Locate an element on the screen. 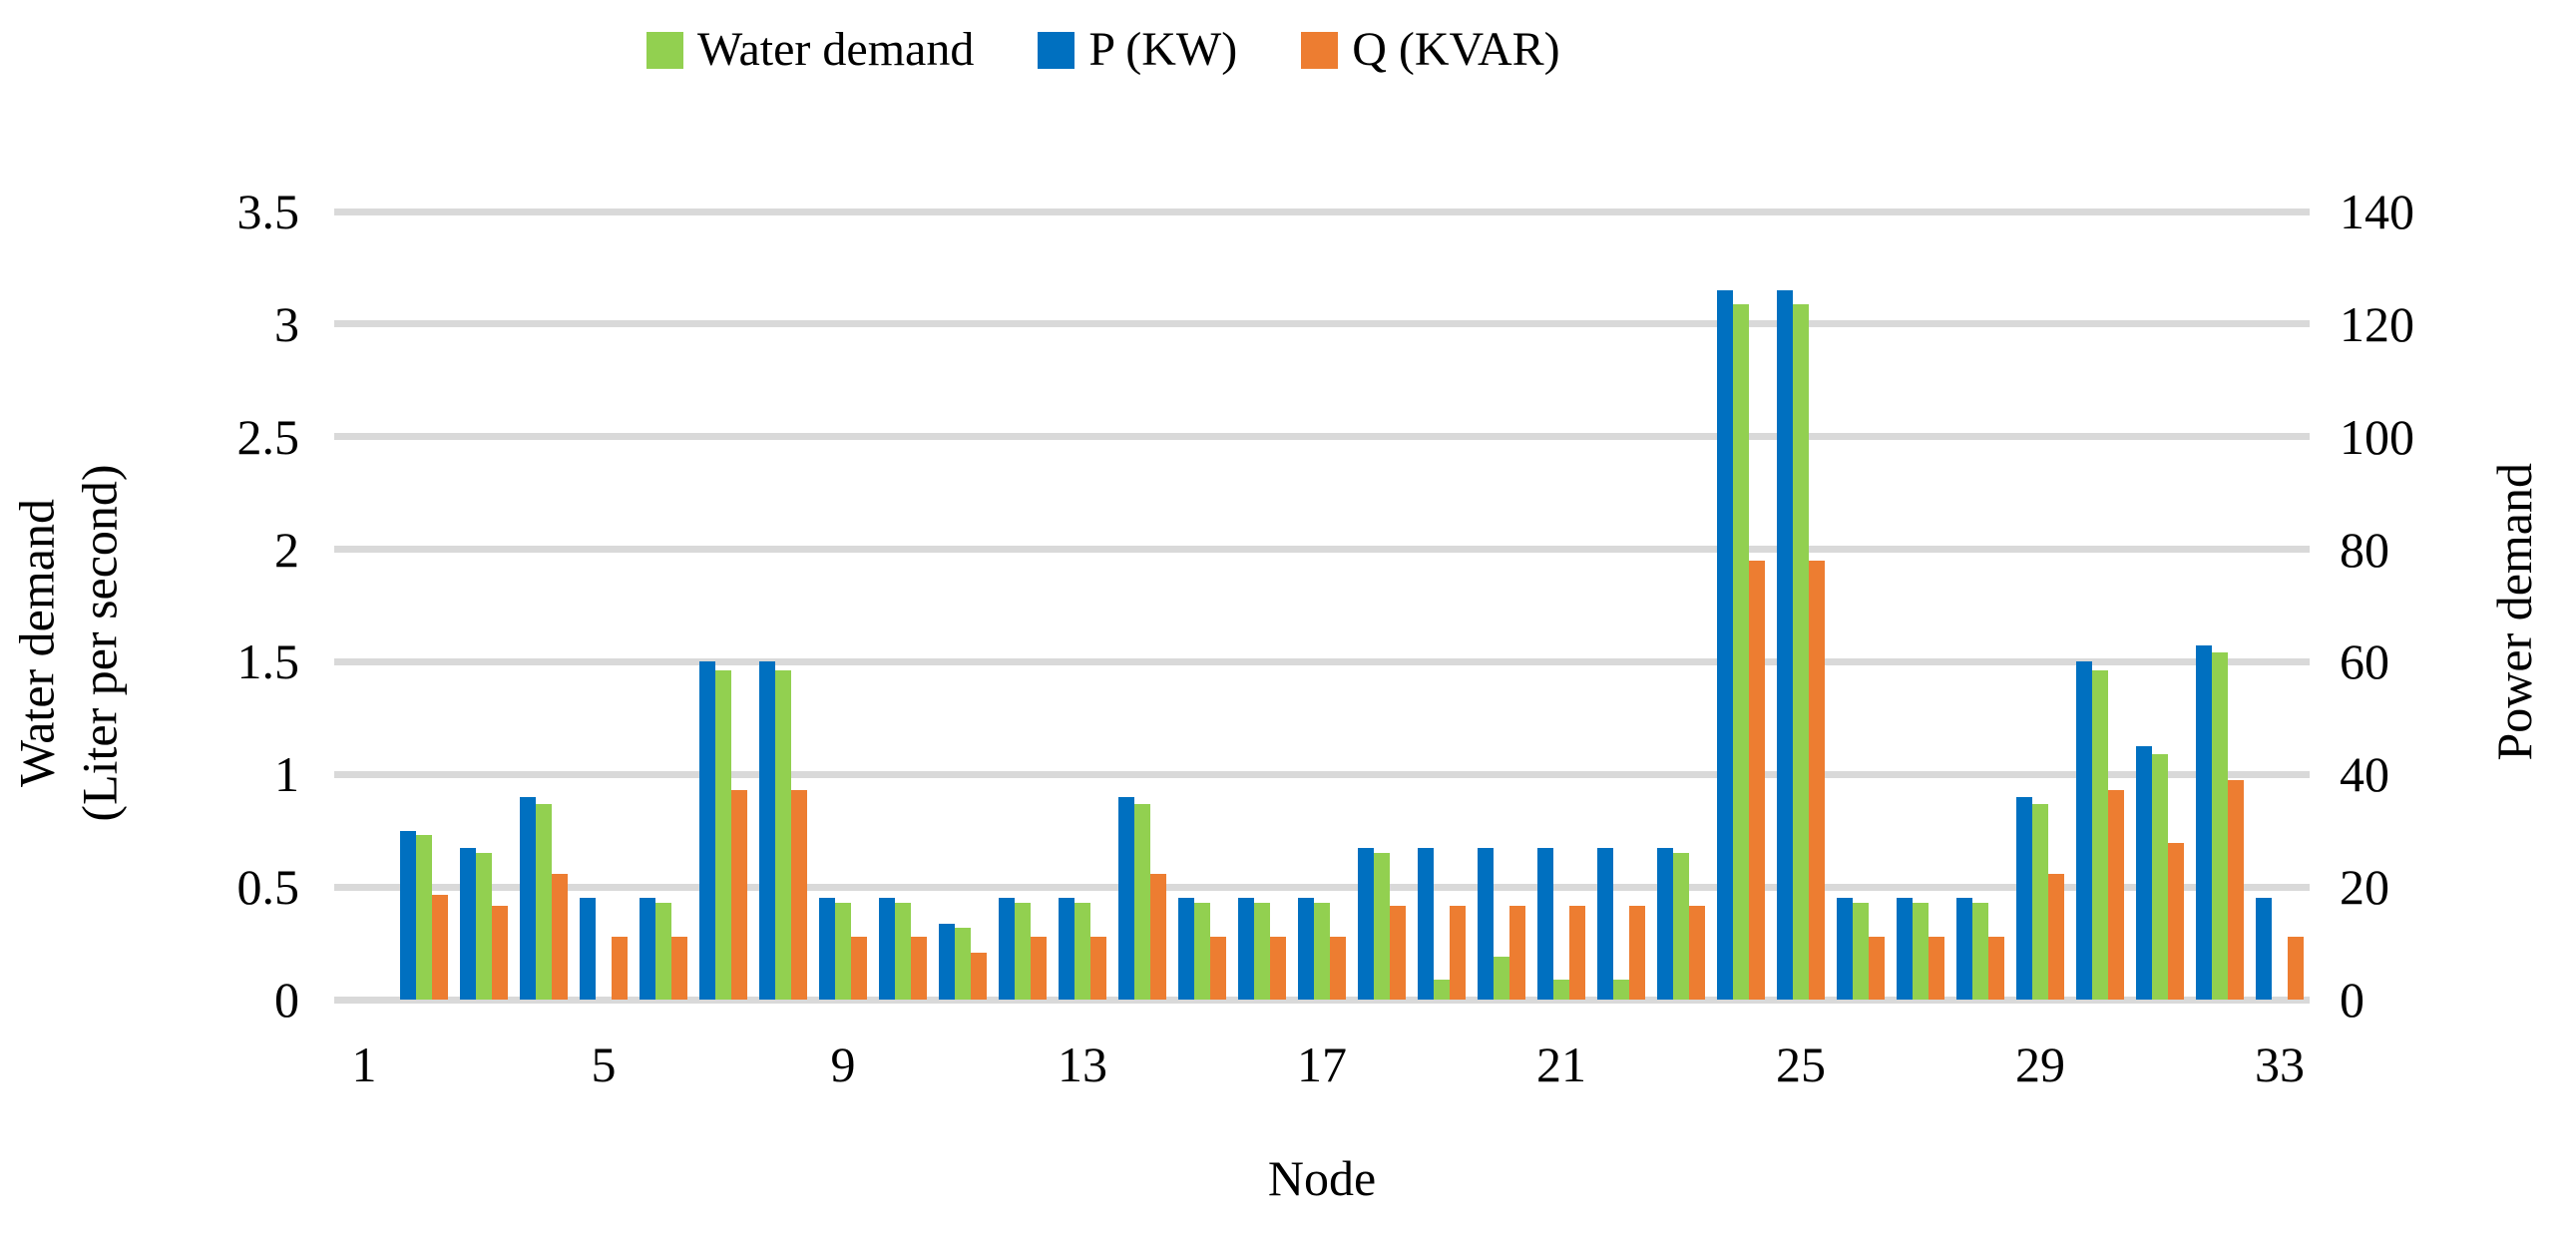  y-axis-right-tick-label: 100 is located at coordinates (2377, 436).